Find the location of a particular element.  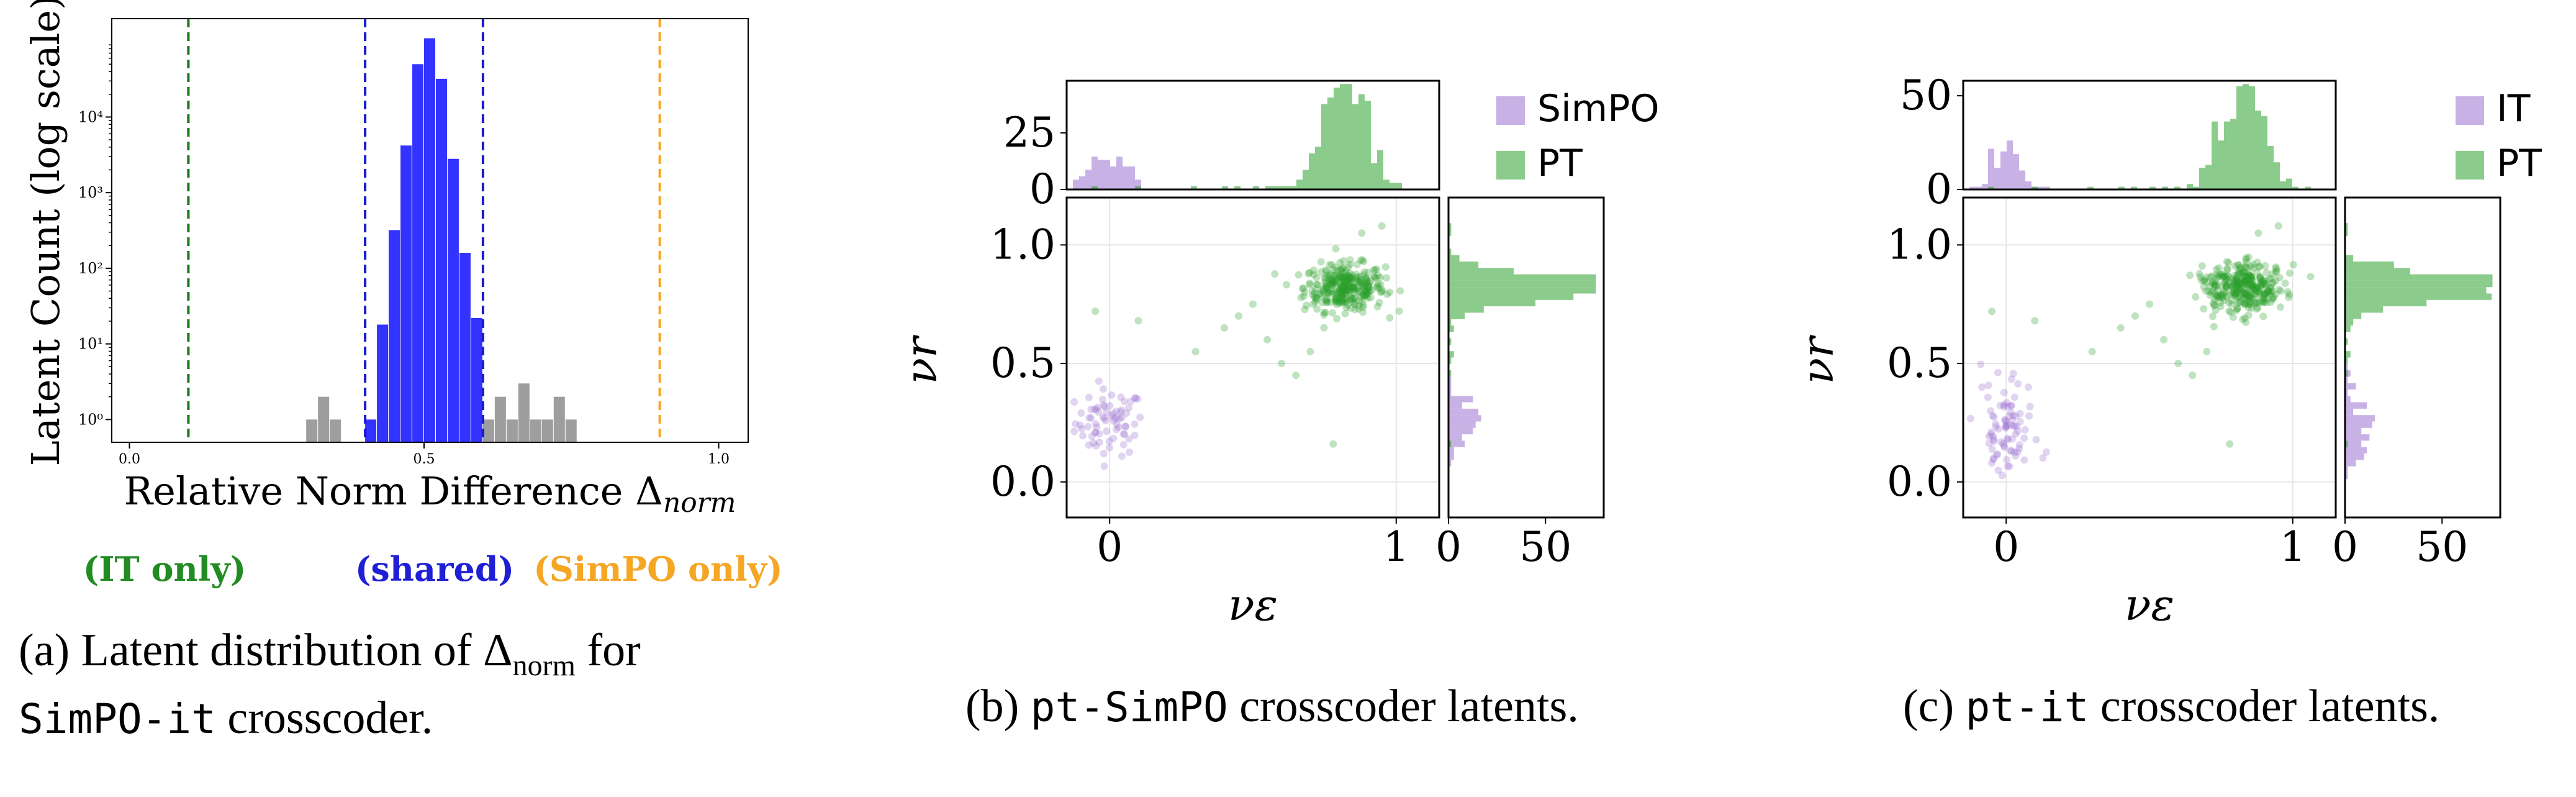

y-tick-label: 0.5 is located at coordinates (1919, 363).